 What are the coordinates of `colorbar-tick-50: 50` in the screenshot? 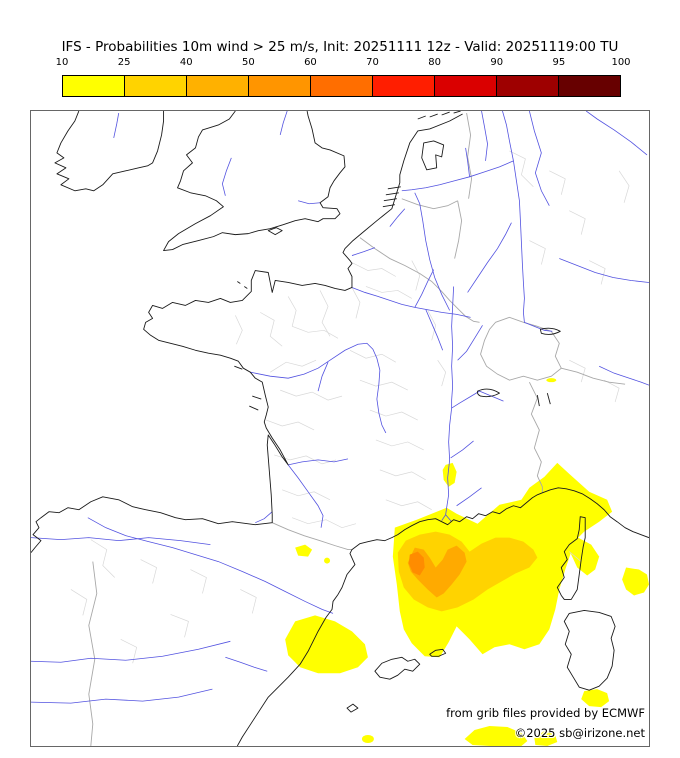 It's located at (248, 62).